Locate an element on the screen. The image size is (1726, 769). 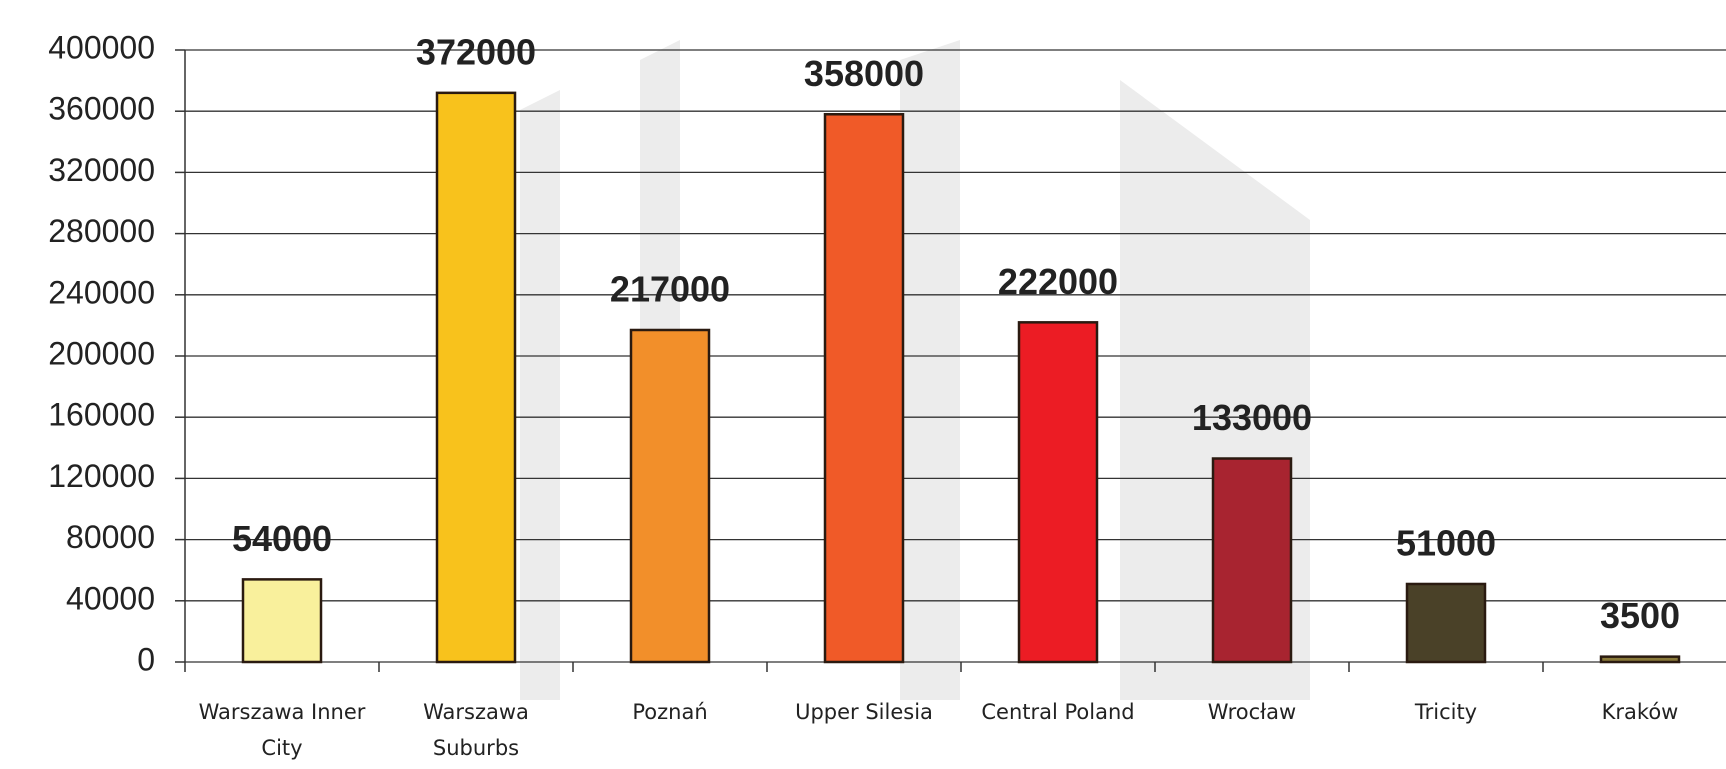
x-tick-label: Warszawa Inner City is located at coordinates (282, 730).